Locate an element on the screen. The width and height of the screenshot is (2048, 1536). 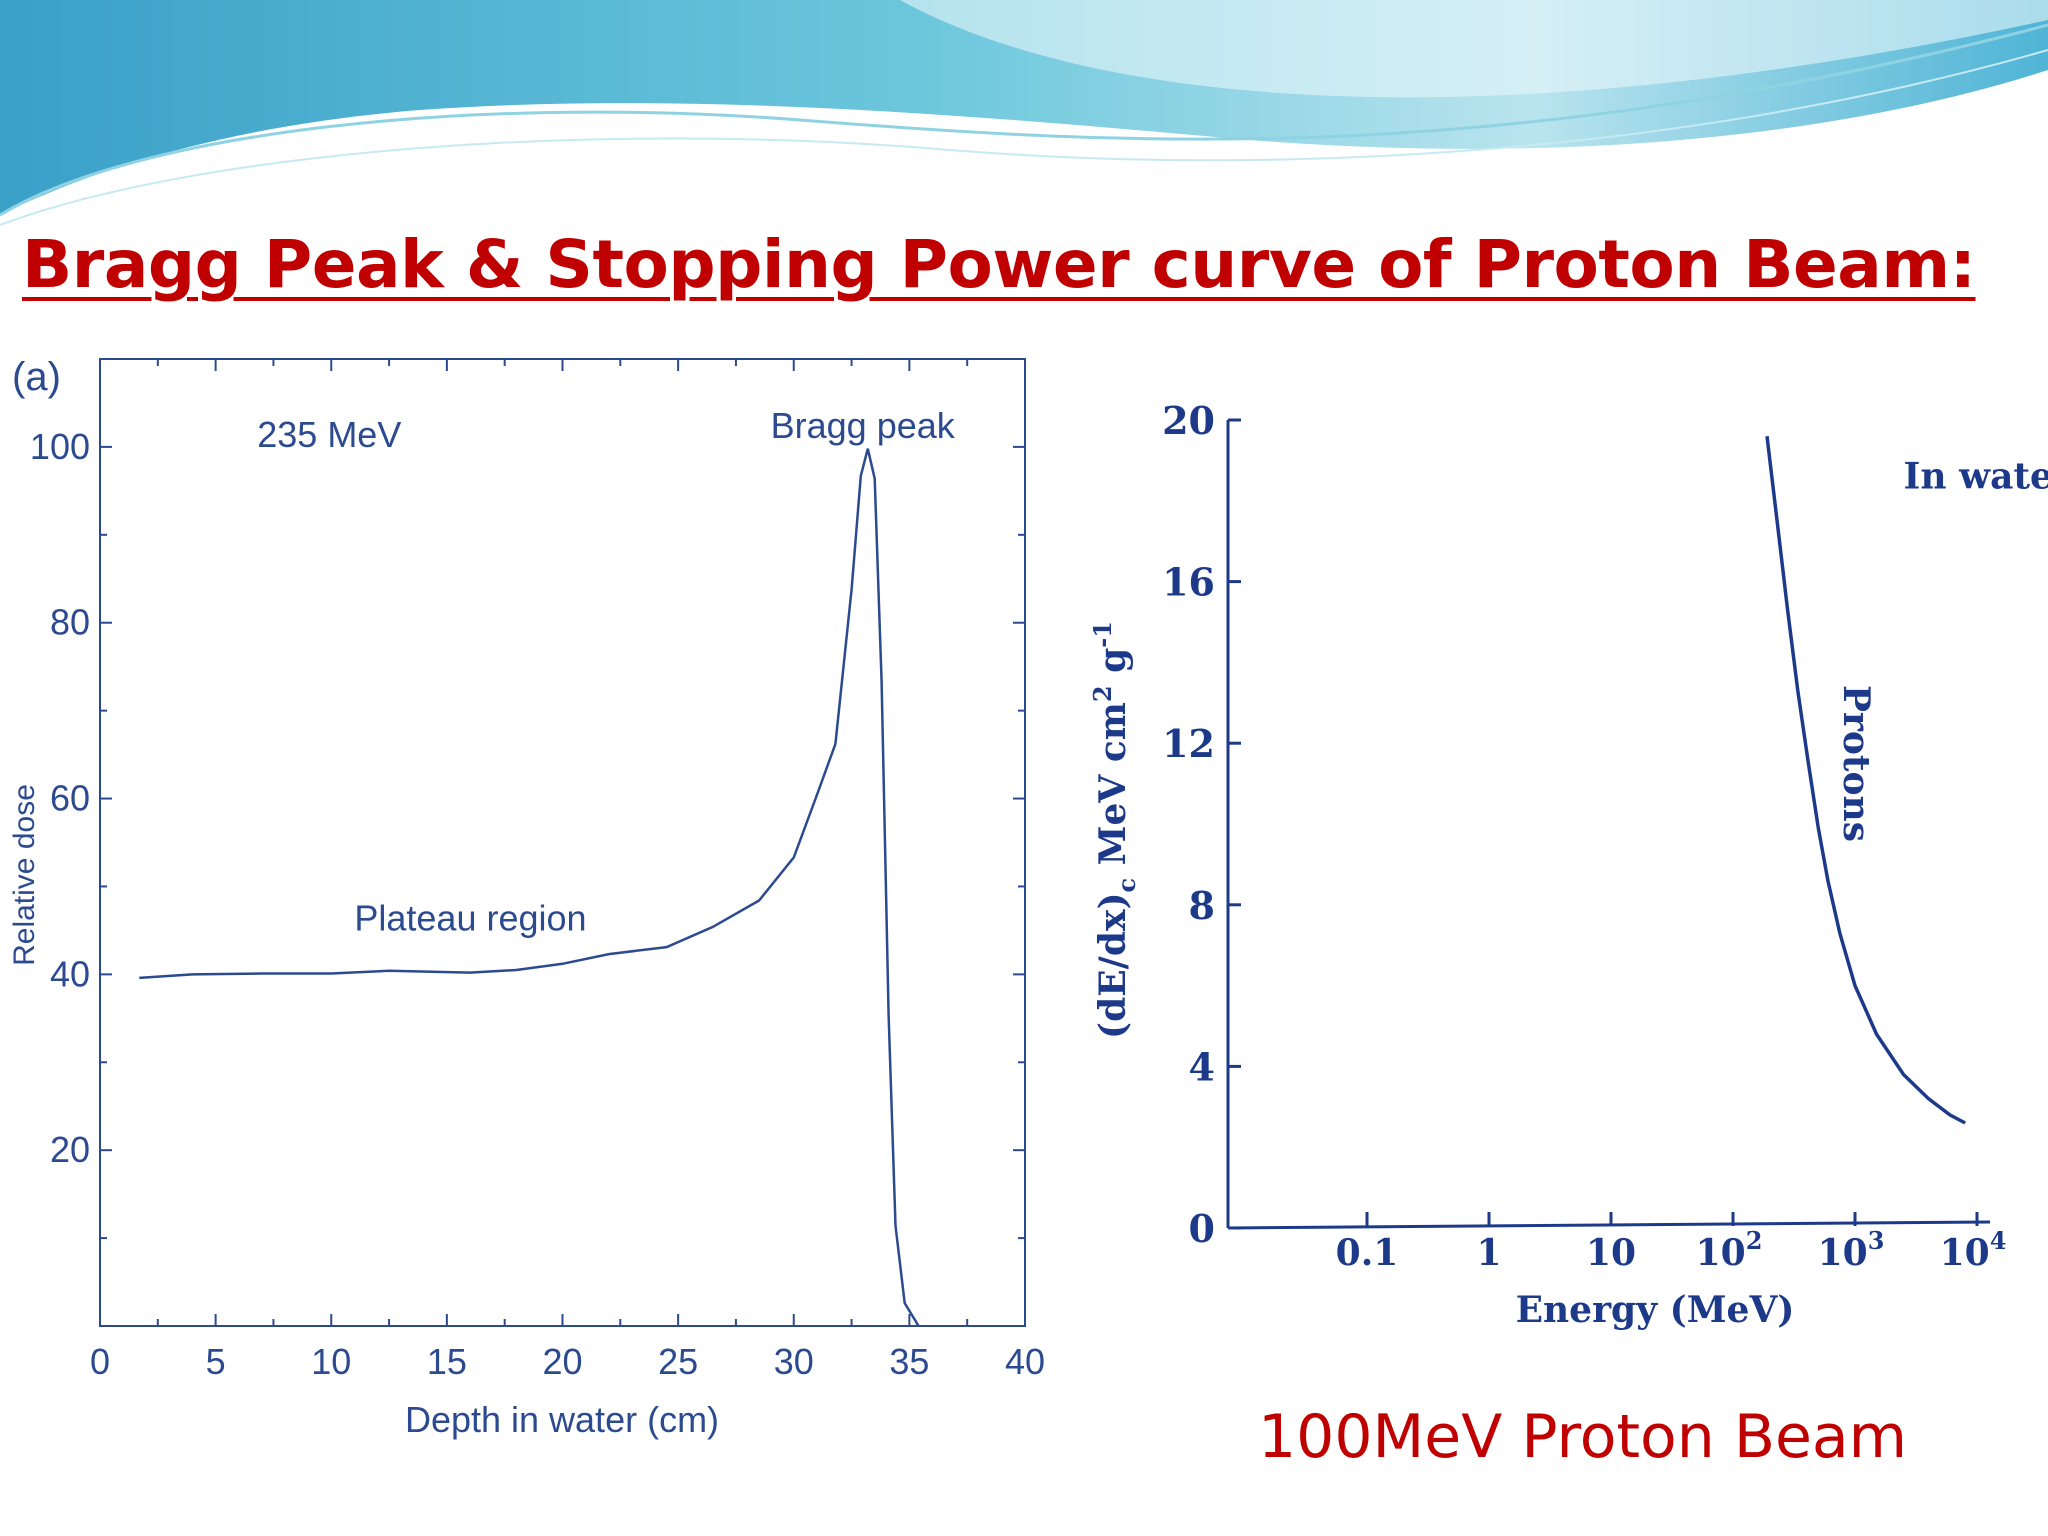
x-tick-labels: 0.1 1 10 102 103 104 is located at coordinates (1671, 1250).